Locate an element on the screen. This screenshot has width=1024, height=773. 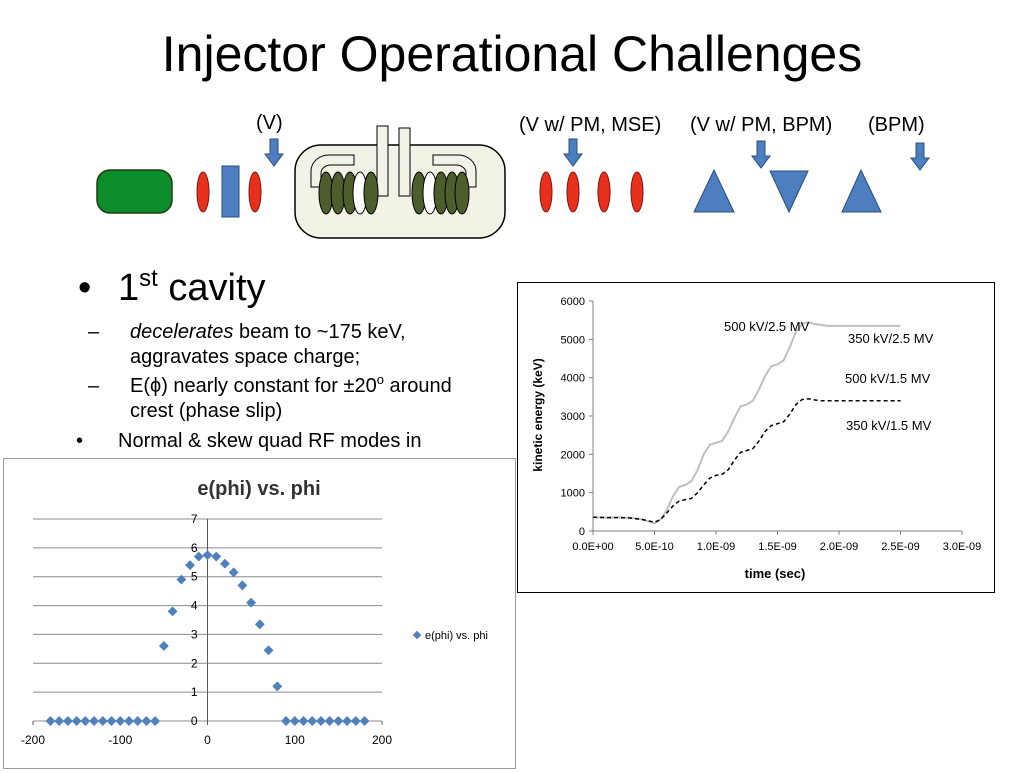
phase-y-tick-label: 4 is located at coordinates (194, 606).